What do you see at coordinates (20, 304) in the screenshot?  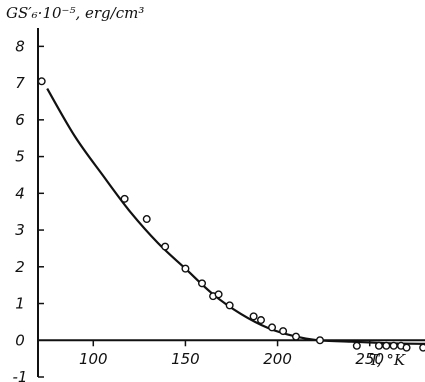 I see `y-tick-label: 1` at bounding box center [20, 304].